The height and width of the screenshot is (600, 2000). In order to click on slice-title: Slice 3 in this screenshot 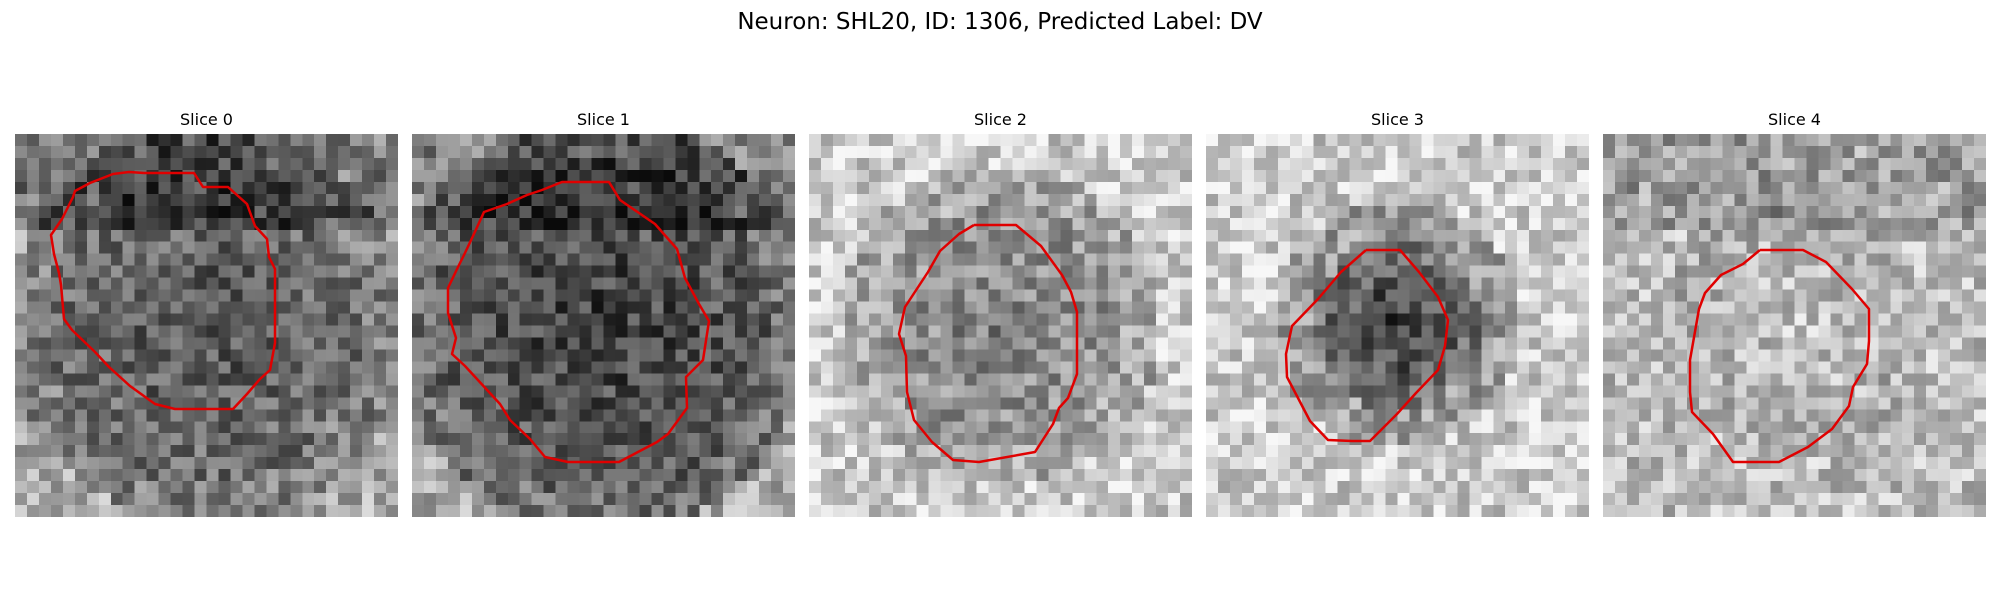, I will do `click(1397, 119)`.